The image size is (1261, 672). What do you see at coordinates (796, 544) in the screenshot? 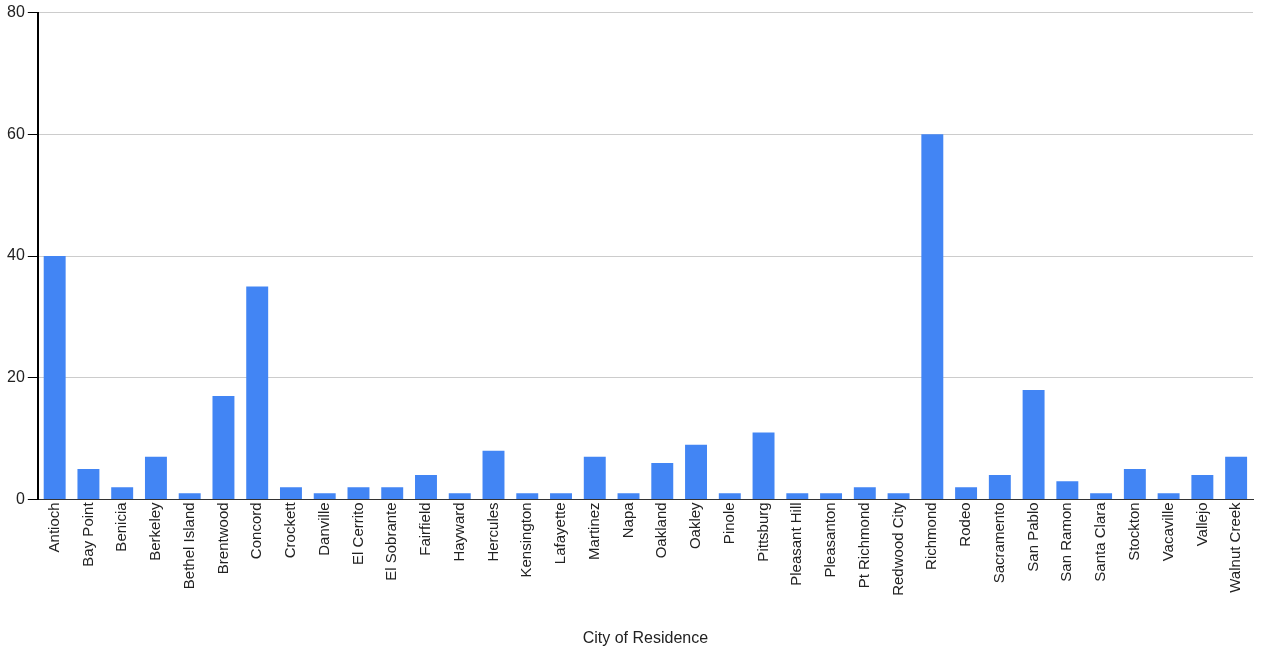
I see `x-tick-label: Pleasant Hill` at bounding box center [796, 544].